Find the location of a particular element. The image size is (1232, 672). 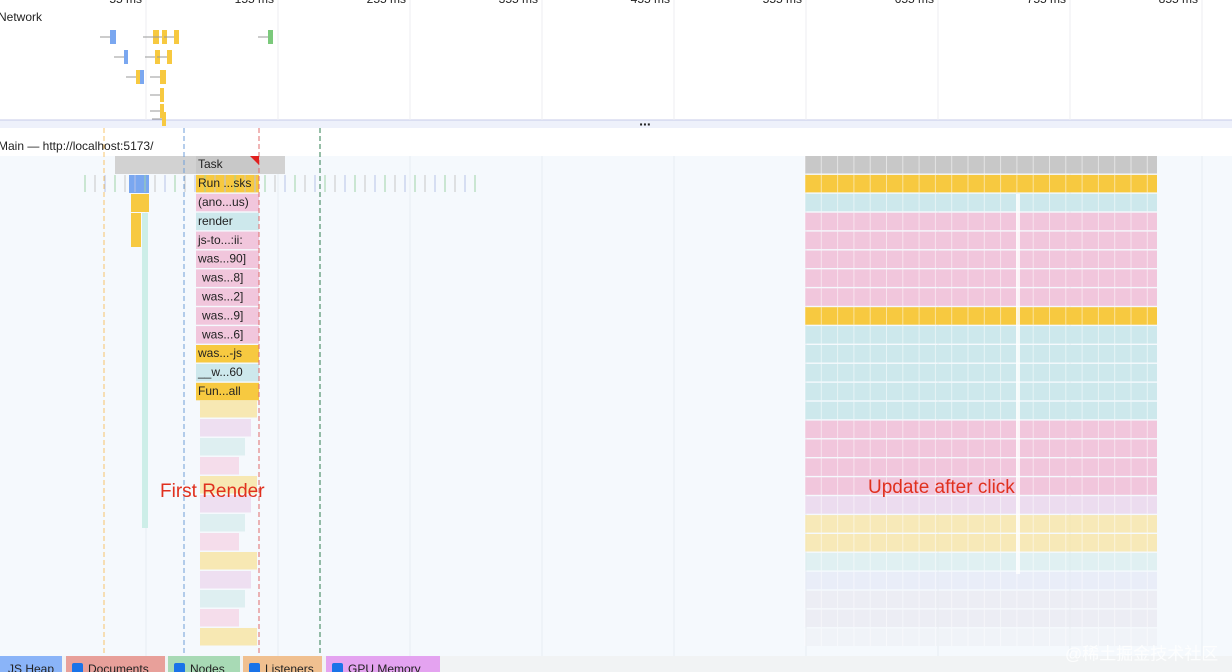

checkbox-label: Nodes is located at coordinates (207, 667).